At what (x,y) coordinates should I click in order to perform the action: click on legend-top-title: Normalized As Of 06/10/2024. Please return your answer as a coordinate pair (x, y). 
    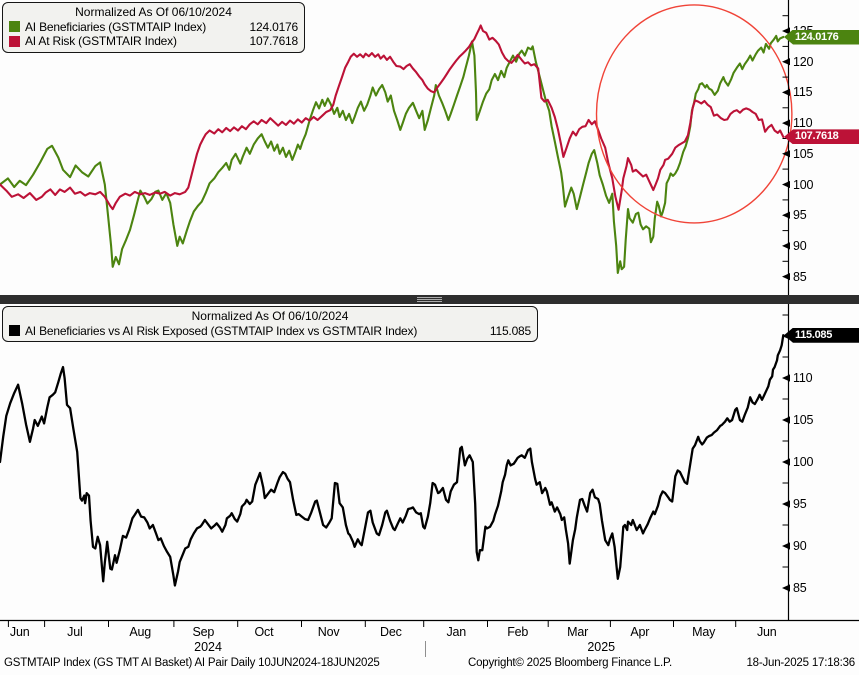
    Looking at the image, I should click on (153, 12).